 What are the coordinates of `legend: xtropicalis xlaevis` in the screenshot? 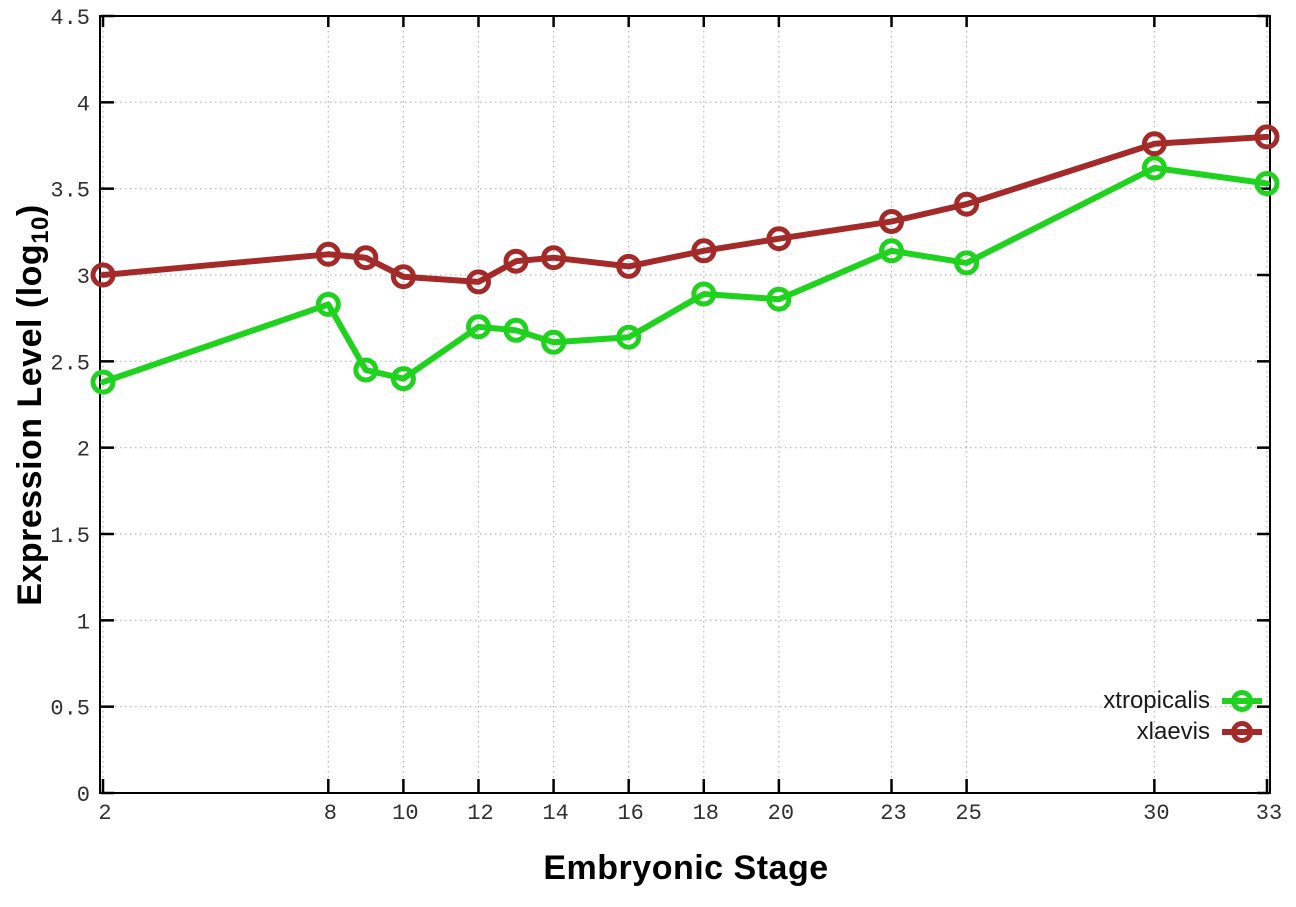 It's located at (1182, 716).